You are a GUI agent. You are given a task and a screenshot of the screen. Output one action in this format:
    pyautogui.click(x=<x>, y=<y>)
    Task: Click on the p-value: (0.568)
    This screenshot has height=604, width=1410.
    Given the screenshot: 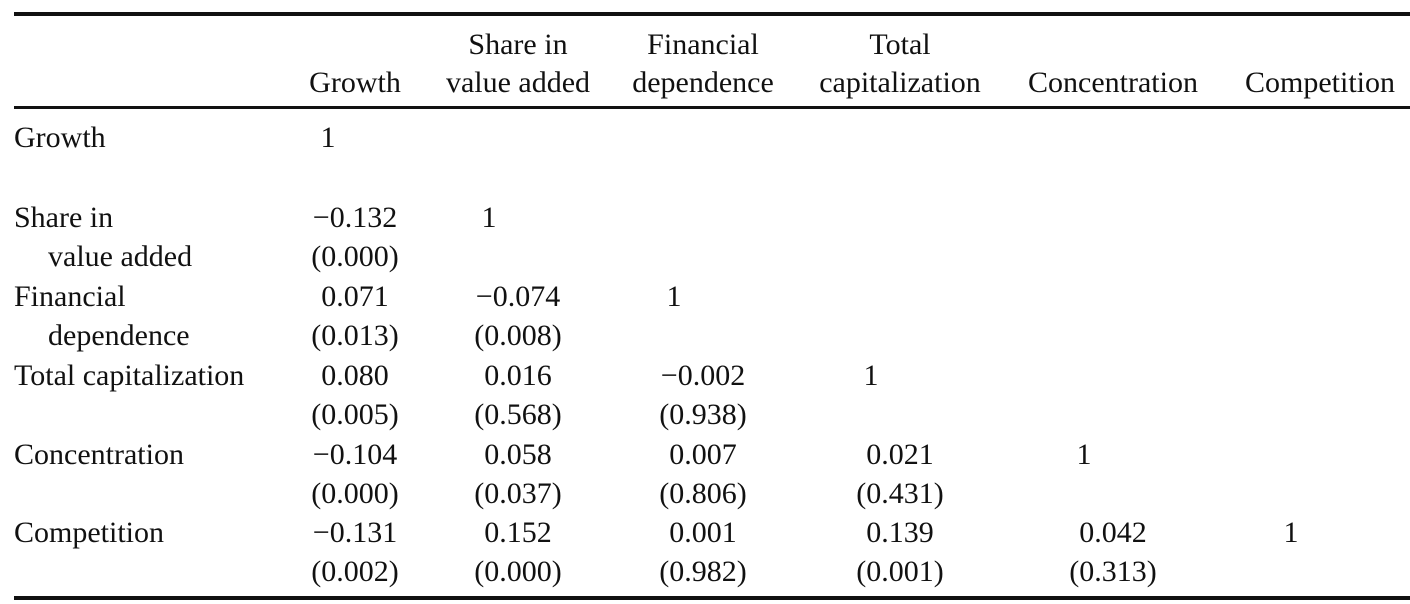 What is the action you would take?
    pyautogui.click(x=518, y=414)
    